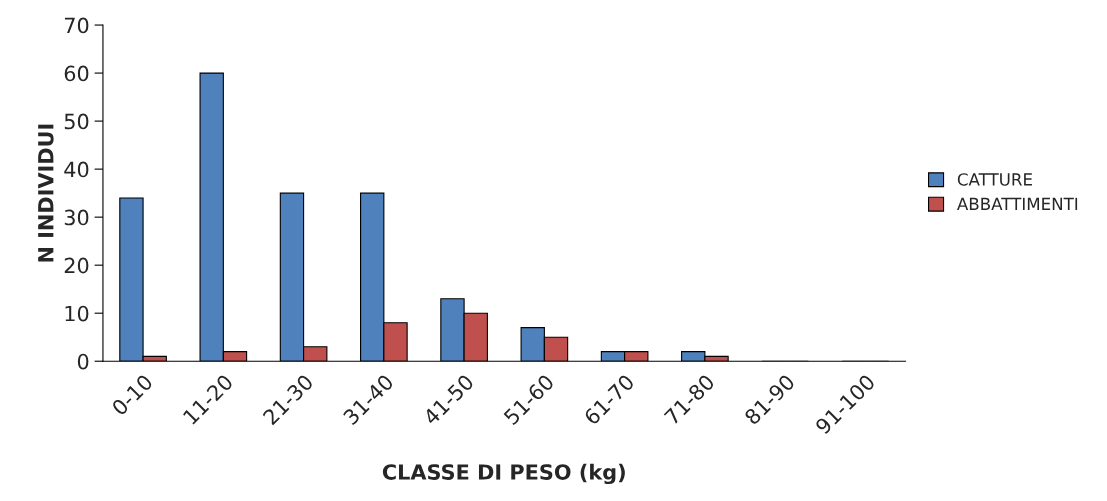  Describe the element at coordinates (1017, 203) in the screenshot. I see `legend-label: ABBATTIMENTI` at that location.